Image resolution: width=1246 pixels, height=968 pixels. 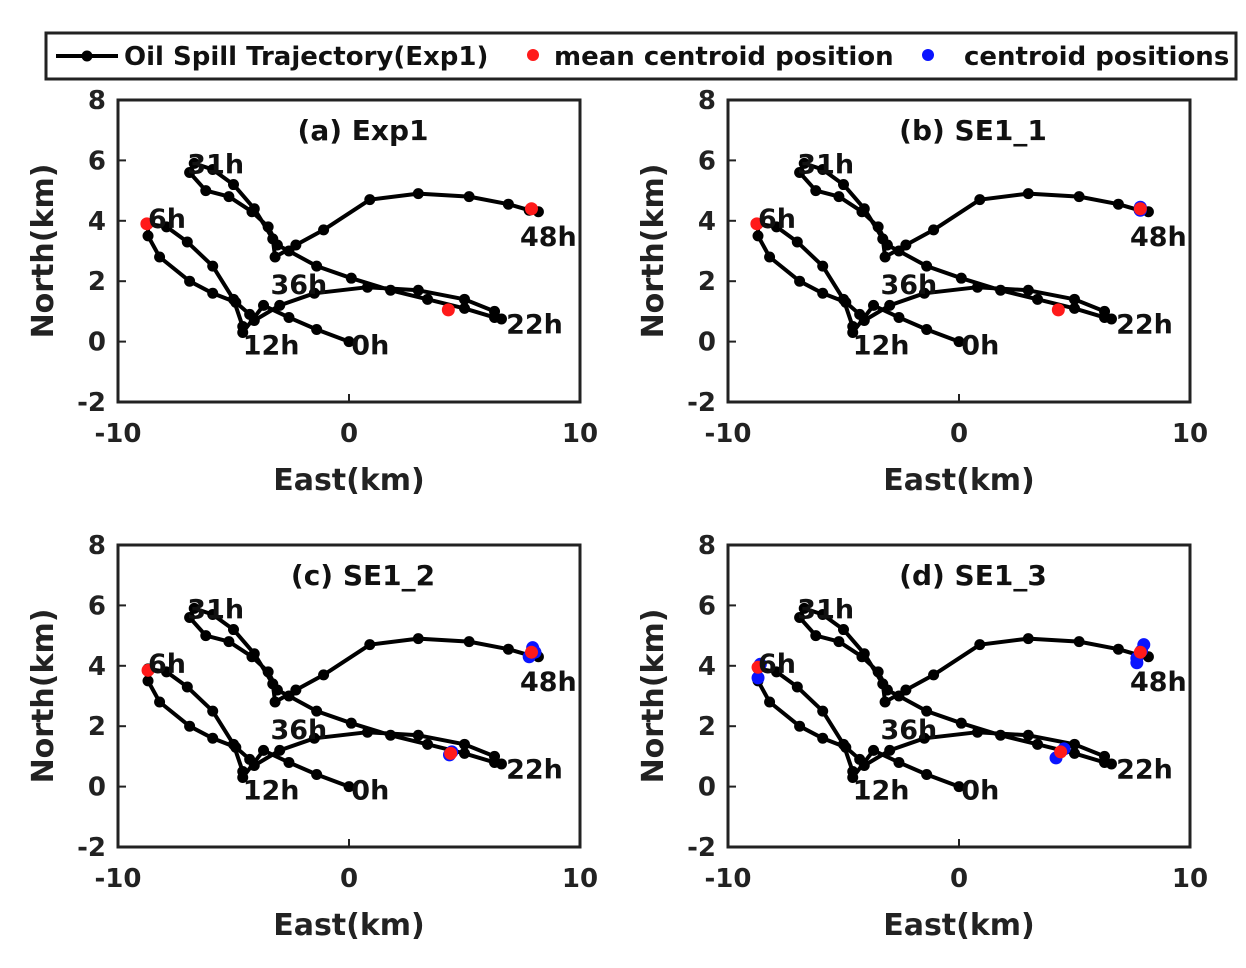 What do you see at coordinates (980, 346) in the screenshot?
I see `hour-label: 0h` at bounding box center [980, 346].